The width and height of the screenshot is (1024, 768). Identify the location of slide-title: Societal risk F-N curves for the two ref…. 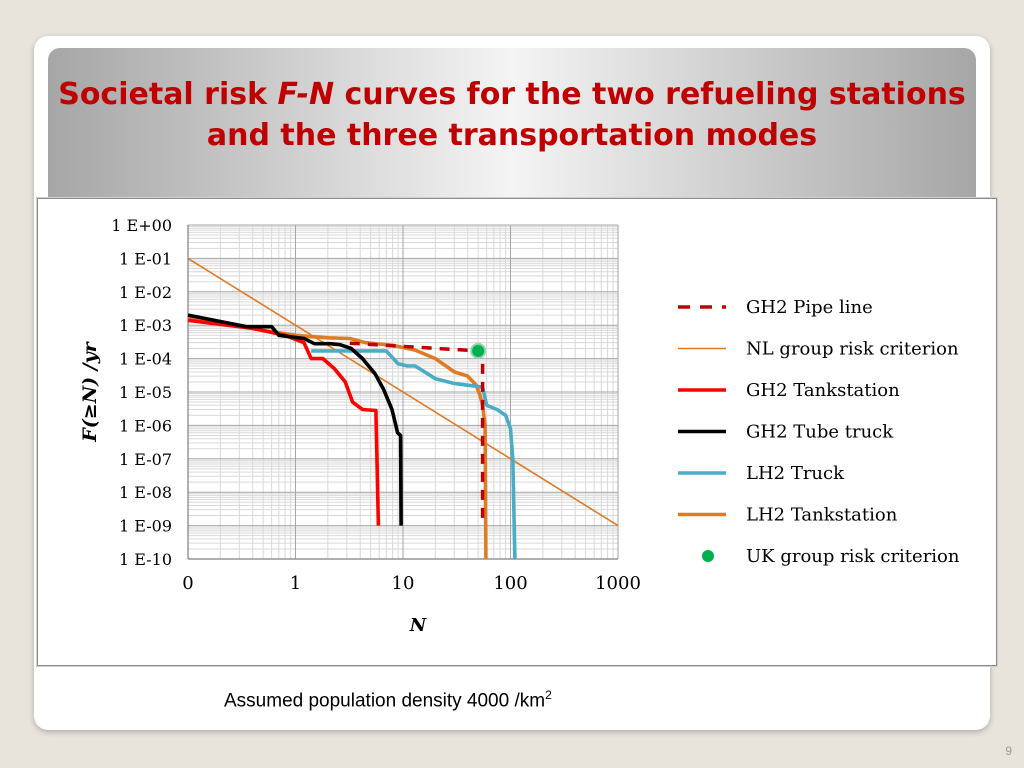
(512, 115).